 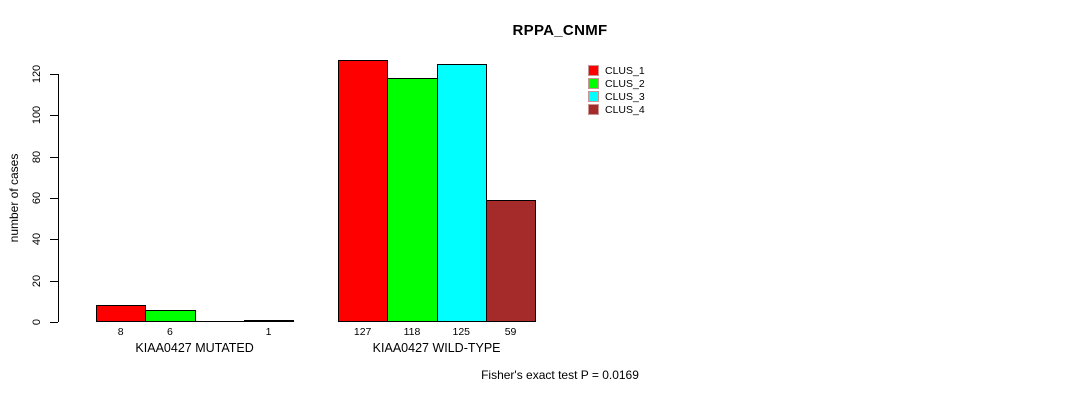 What do you see at coordinates (625, 70) in the screenshot?
I see `legend-label: CLUS_1` at bounding box center [625, 70].